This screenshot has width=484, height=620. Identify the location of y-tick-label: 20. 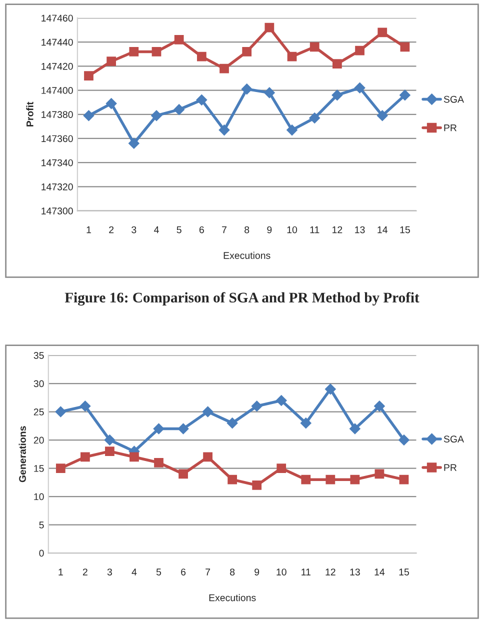
(39, 440).